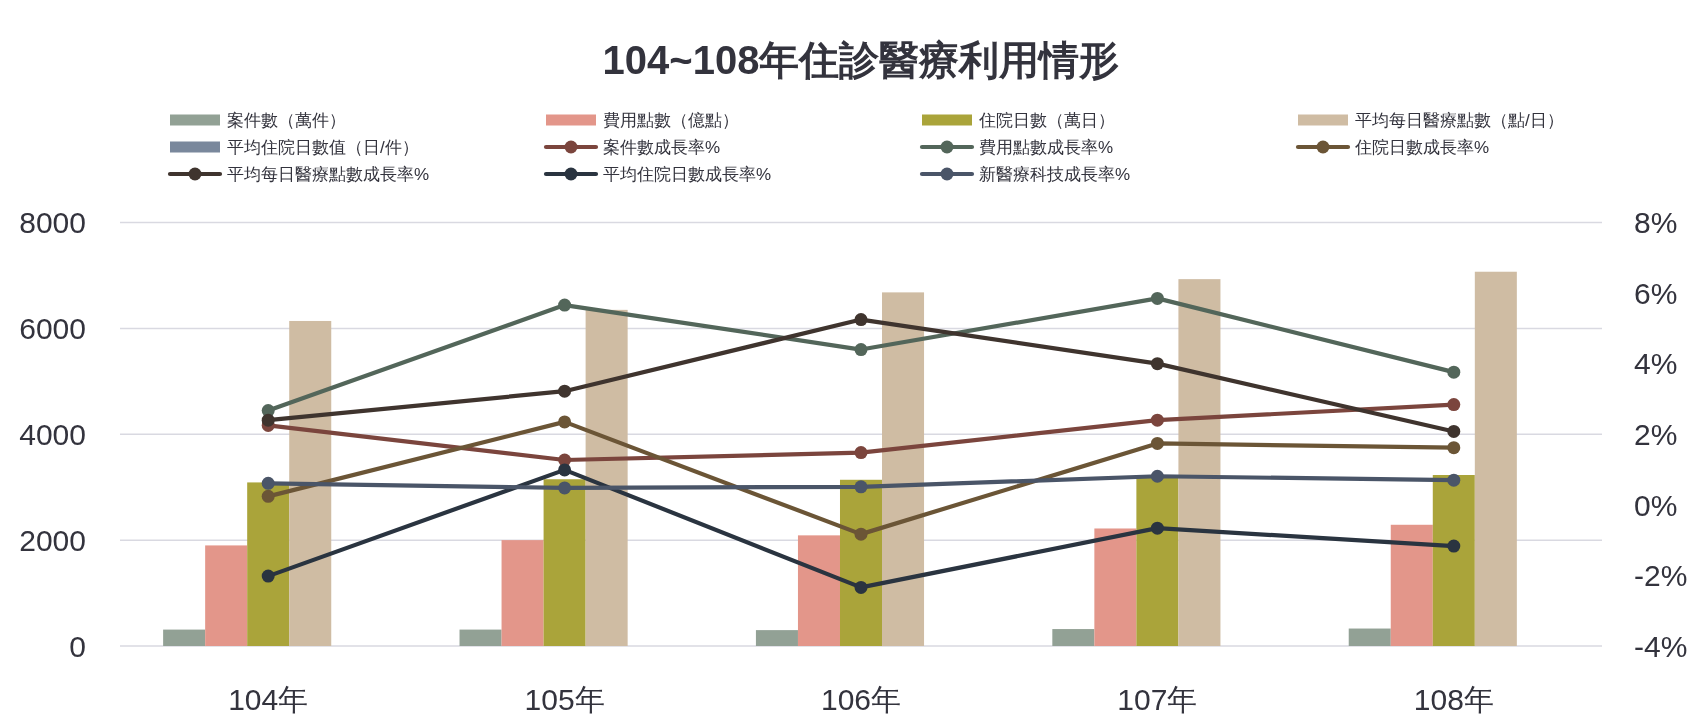  Describe the element at coordinates (1046, 121) in the screenshot. I see `legend-label: 住院日數（萬日）` at that location.